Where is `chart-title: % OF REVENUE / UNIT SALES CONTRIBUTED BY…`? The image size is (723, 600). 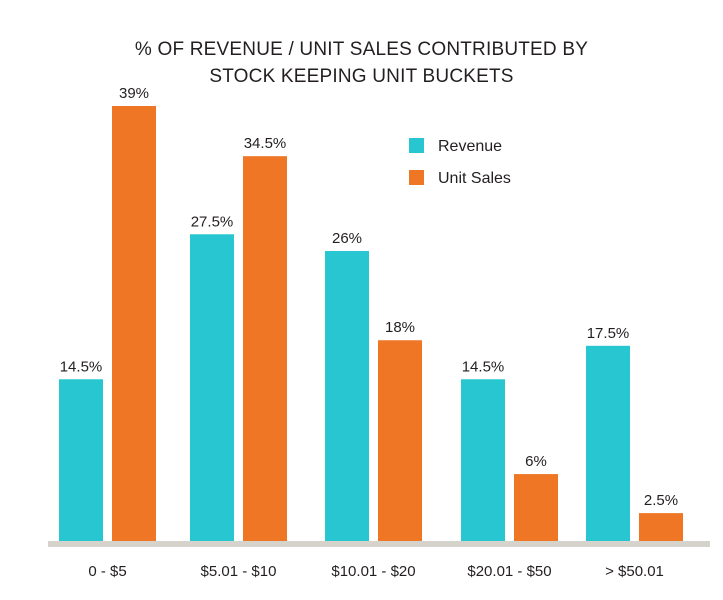
chart-title: % OF REVENUE / UNIT SALES CONTRIBUTED BY… is located at coordinates (361, 63).